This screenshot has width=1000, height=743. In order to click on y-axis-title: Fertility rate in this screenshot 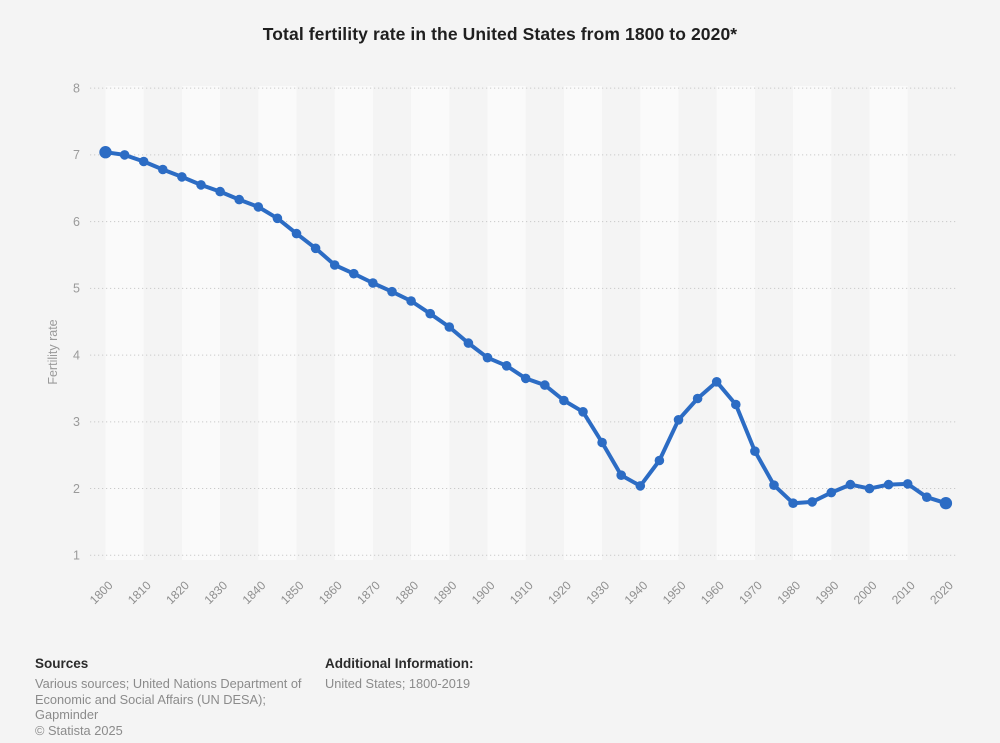, I will do `click(53, 351)`.